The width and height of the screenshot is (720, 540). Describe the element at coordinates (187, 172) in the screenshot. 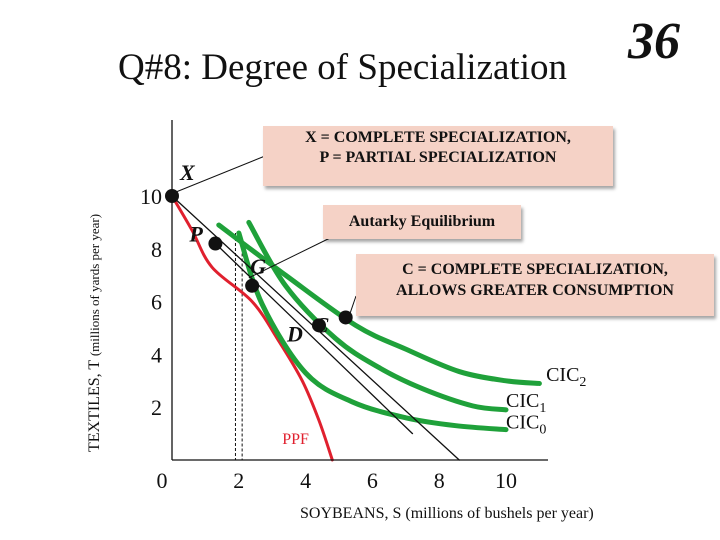

I see `point-label-x: X` at that location.